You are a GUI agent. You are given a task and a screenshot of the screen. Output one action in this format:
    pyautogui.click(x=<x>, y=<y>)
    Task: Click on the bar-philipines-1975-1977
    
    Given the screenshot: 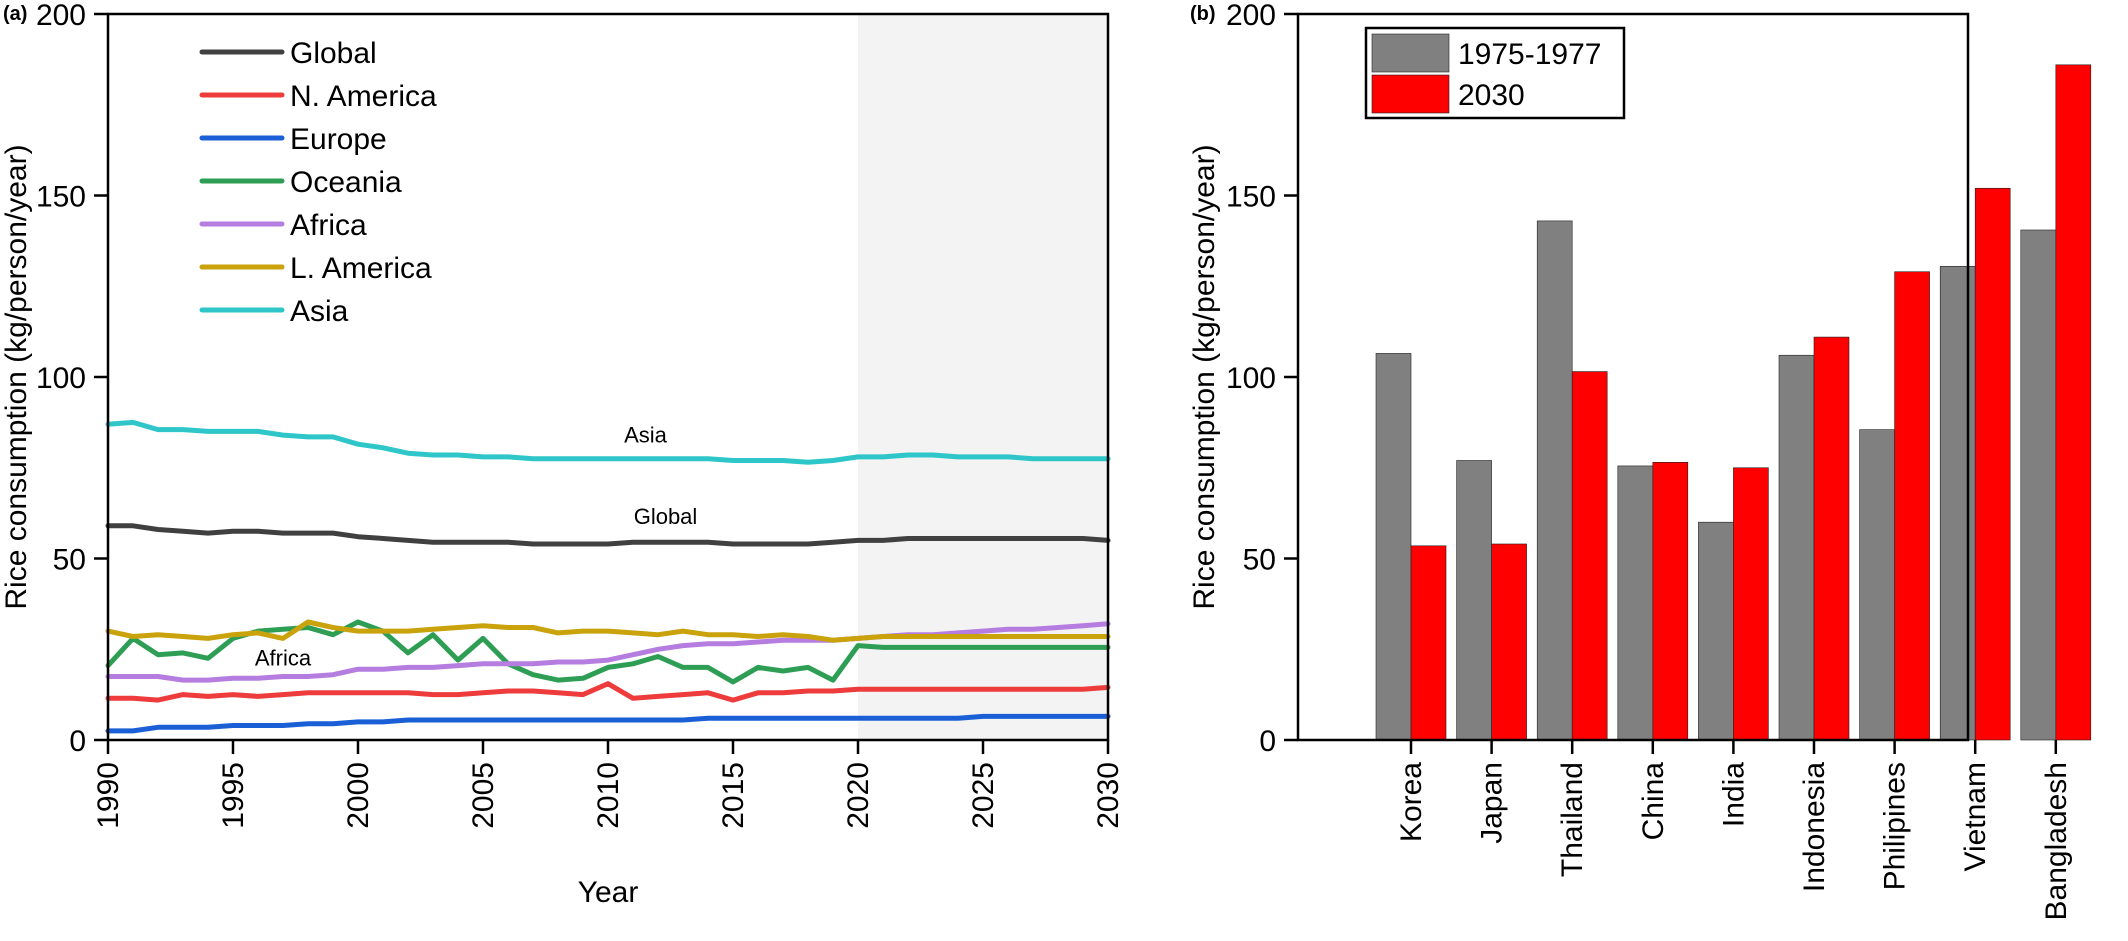 What is the action you would take?
    pyautogui.click(x=1877, y=585)
    